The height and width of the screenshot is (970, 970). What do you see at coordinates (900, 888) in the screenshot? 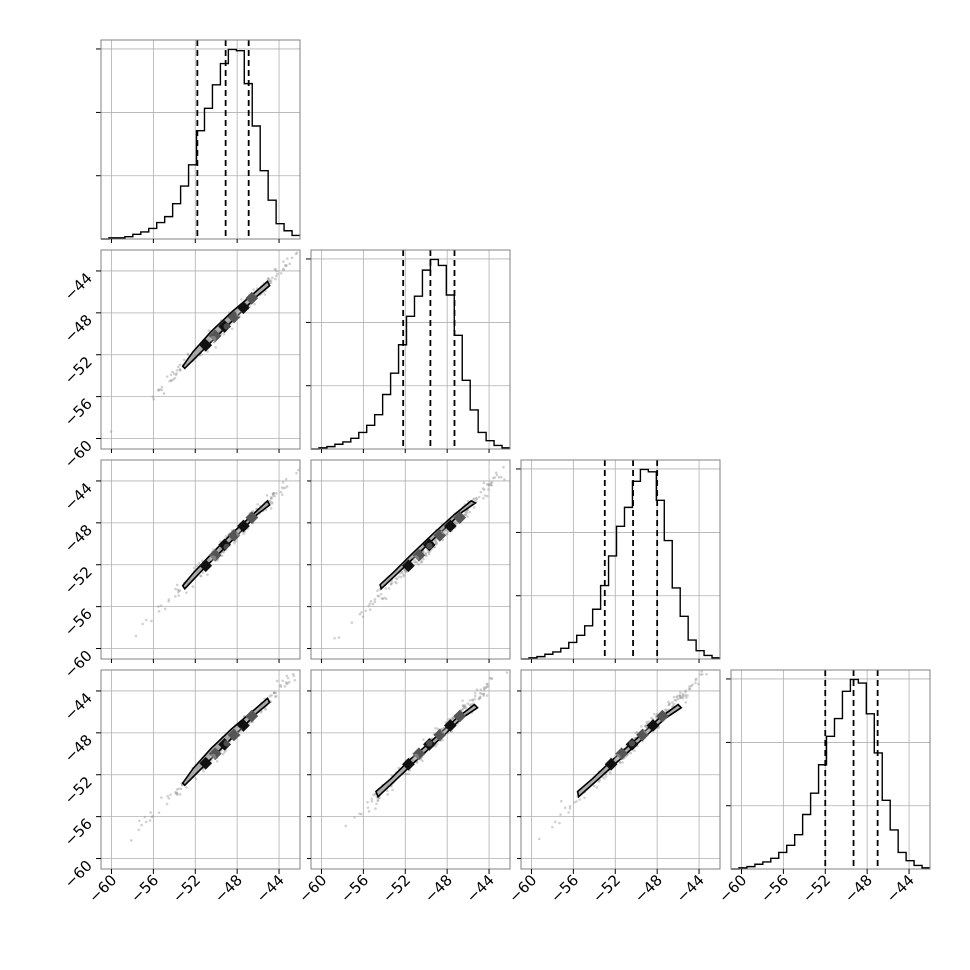
I see `x-tick-label: −44` at bounding box center [900, 888].